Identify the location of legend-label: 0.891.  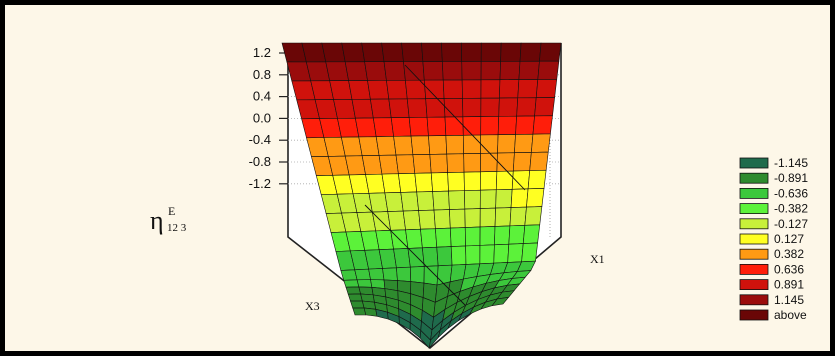
(789, 285).